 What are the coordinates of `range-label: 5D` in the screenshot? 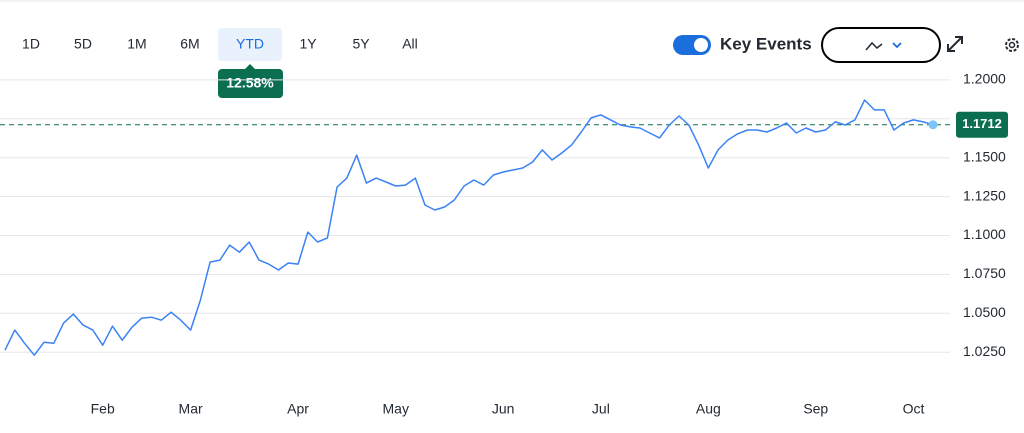 It's located at (83, 44).